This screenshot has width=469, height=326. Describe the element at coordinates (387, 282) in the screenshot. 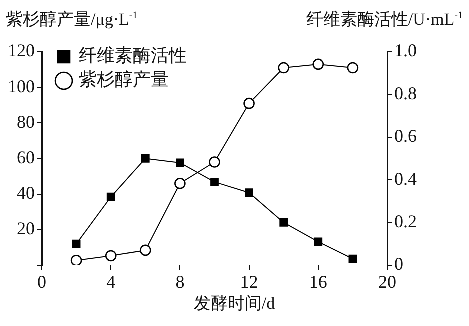

I see `x-tick-label: 20` at that location.